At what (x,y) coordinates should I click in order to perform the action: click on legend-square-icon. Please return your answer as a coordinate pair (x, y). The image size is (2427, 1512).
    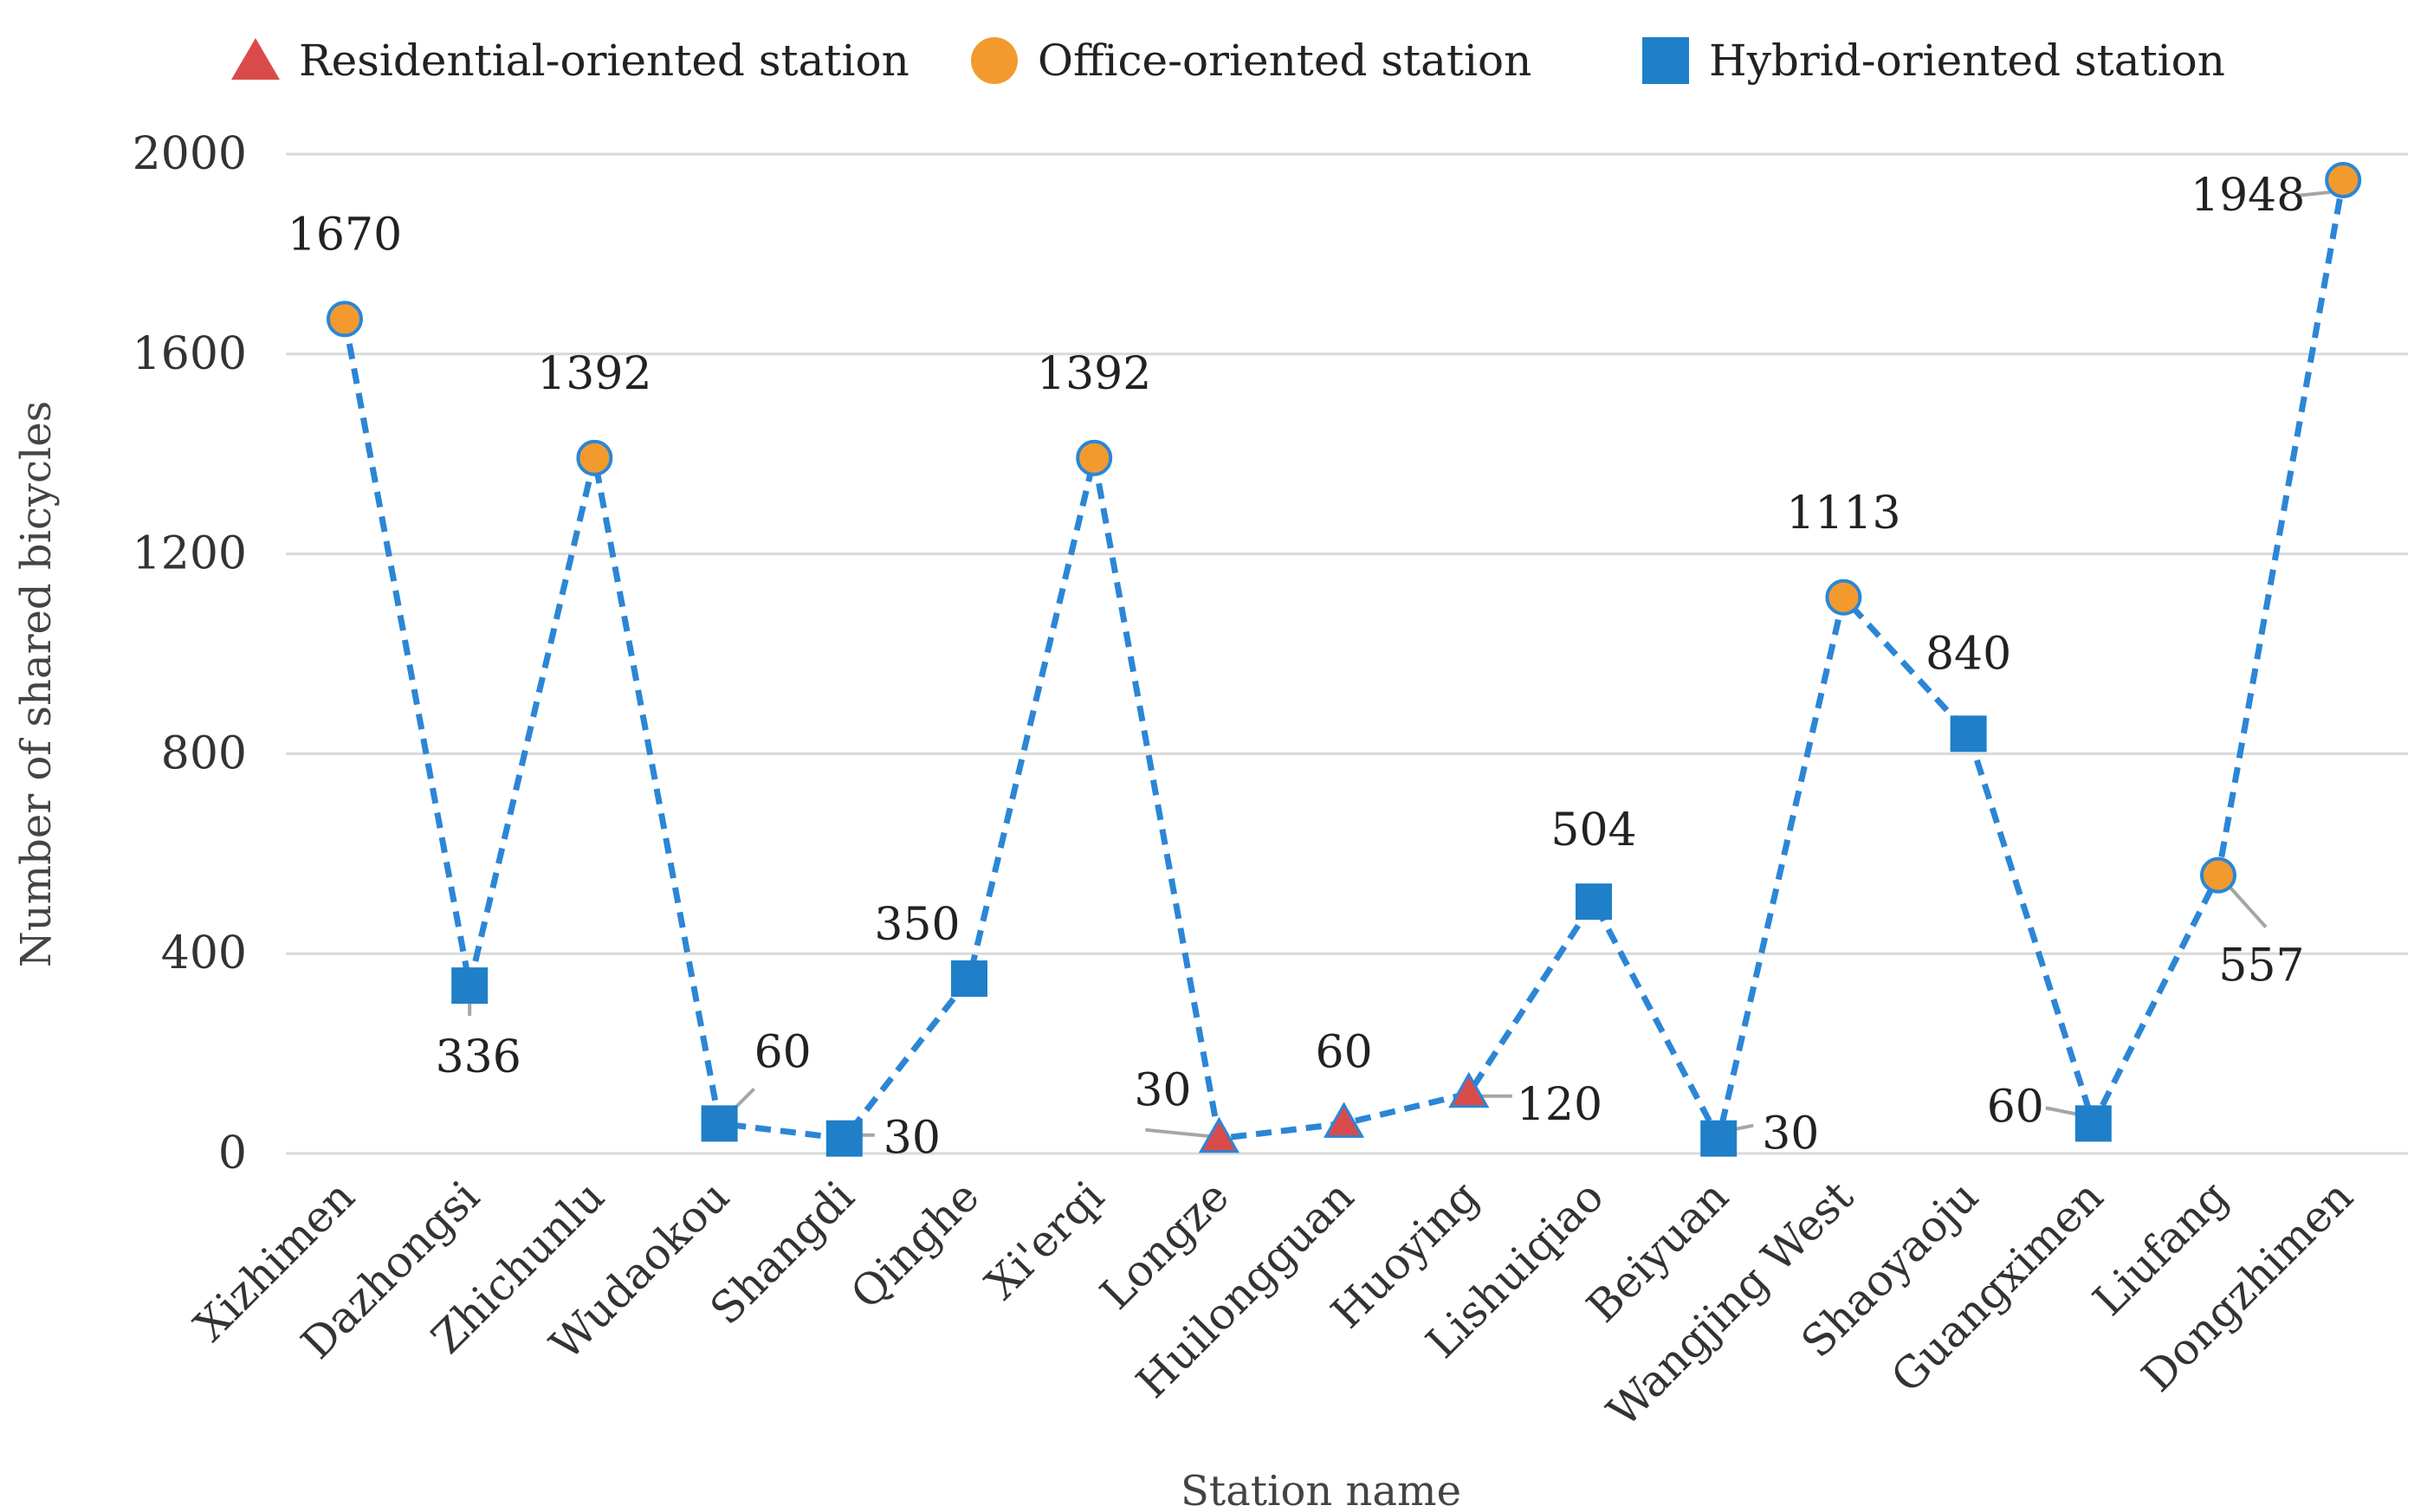
    Looking at the image, I should click on (1665, 60).